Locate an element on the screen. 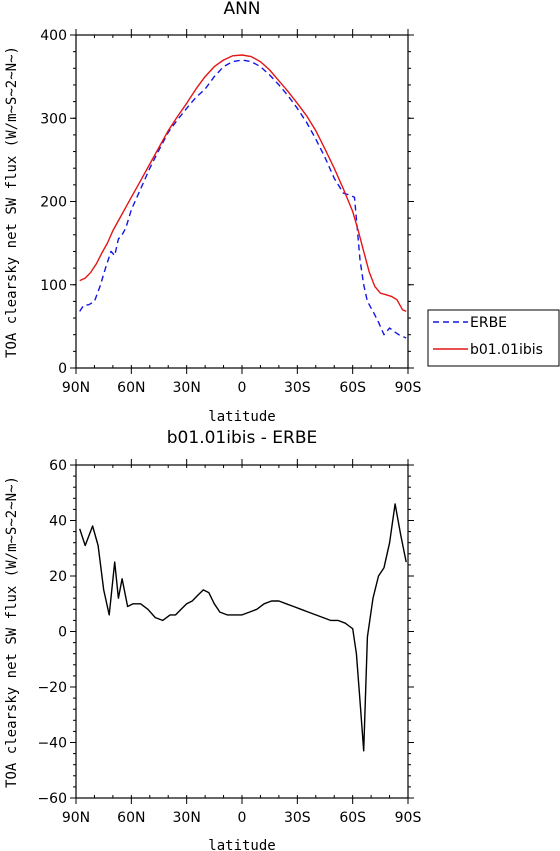  legend: ERBE b01.01ibis is located at coordinates (493, 338).